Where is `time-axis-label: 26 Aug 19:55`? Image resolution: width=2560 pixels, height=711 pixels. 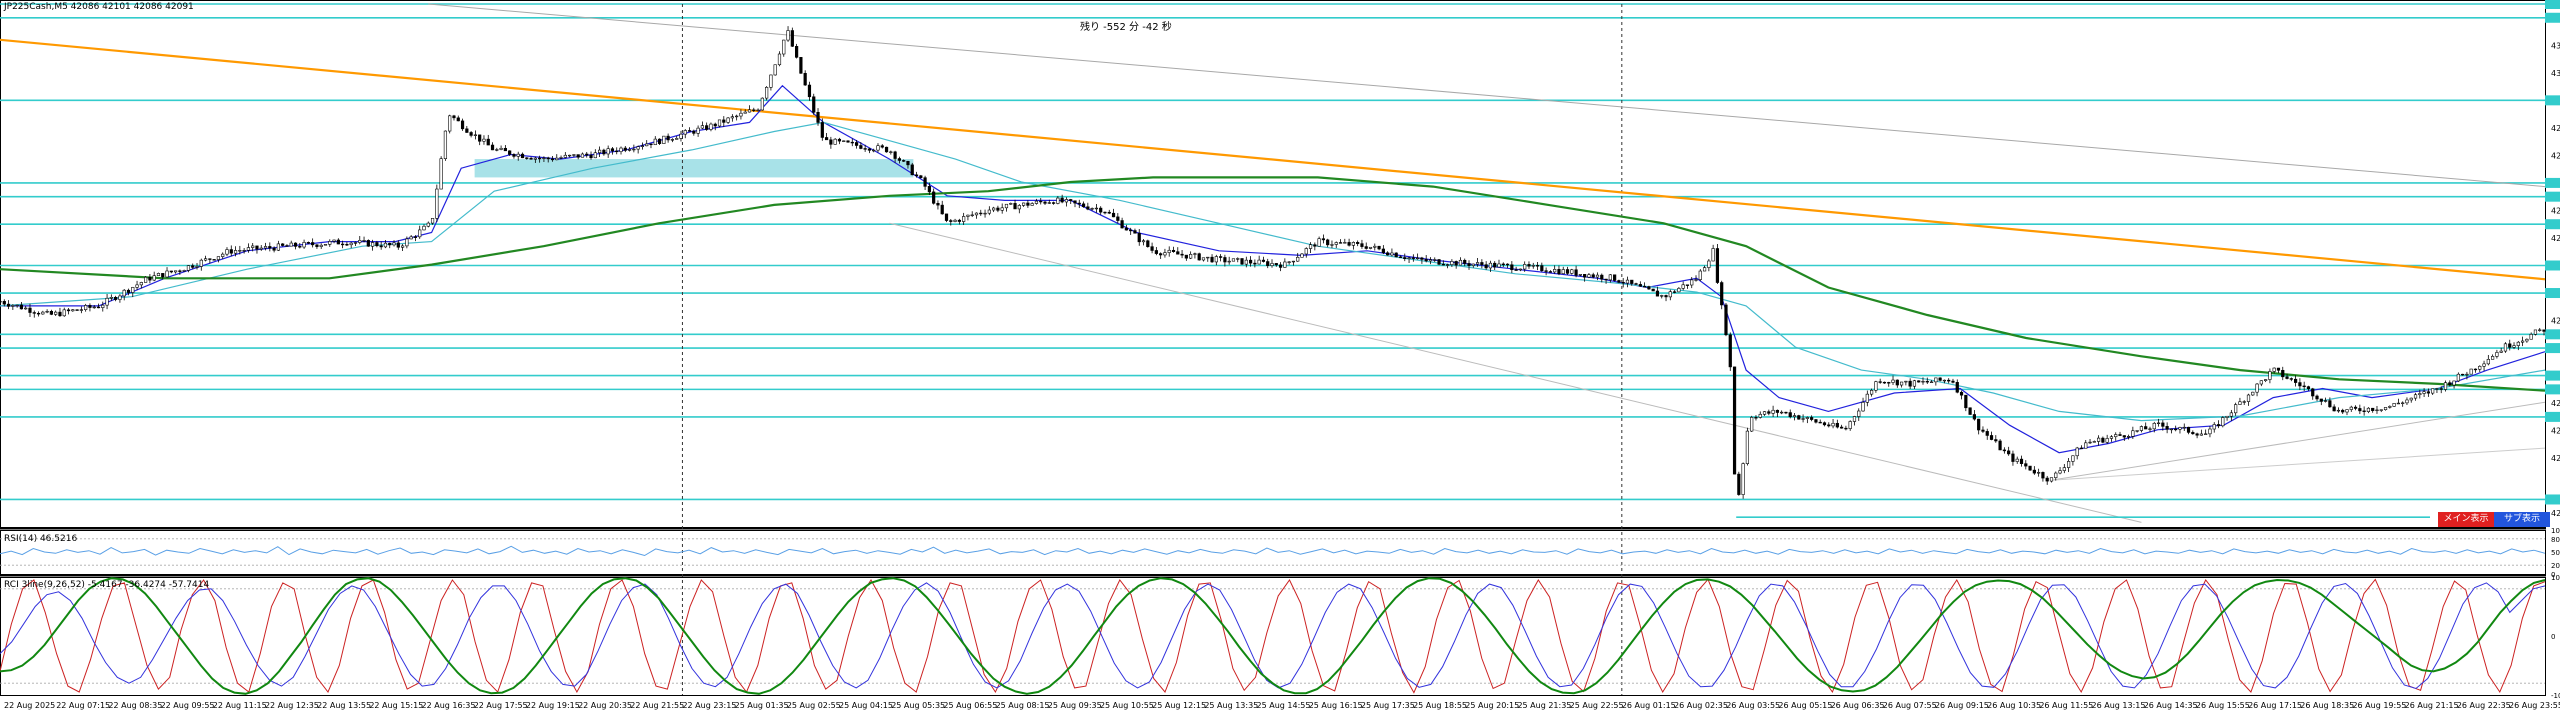 time-axis-label: 26 Aug 19:55 is located at coordinates (2379, 705).